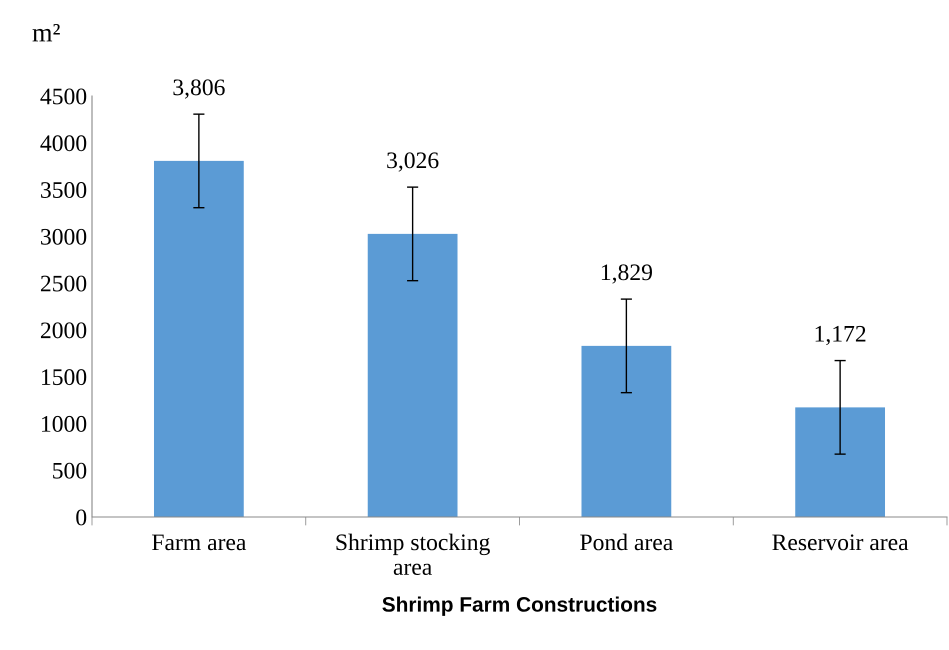 The image size is (949, 650). Describe the element at coordinates (81, 517) in the screenshot. I see `y-tick-label: 0` at that location.